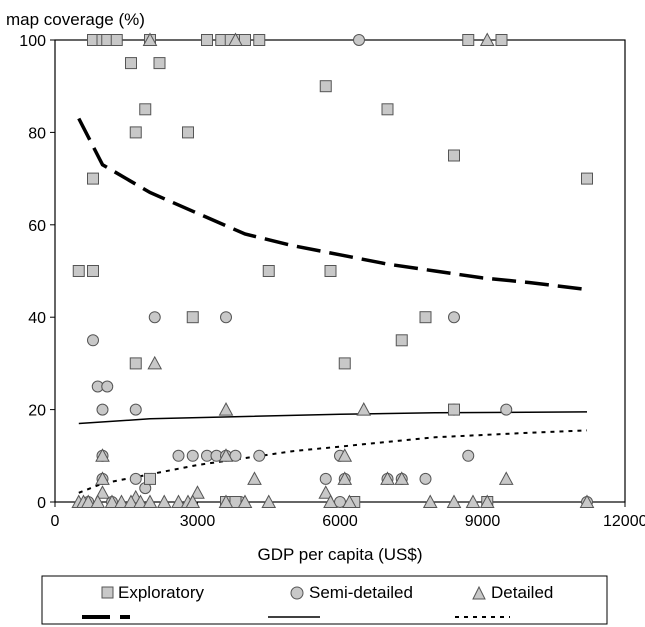 The width and height of the screenshot is (645, 627). I want to click on y-tick-label: 100, so click(32, 41).